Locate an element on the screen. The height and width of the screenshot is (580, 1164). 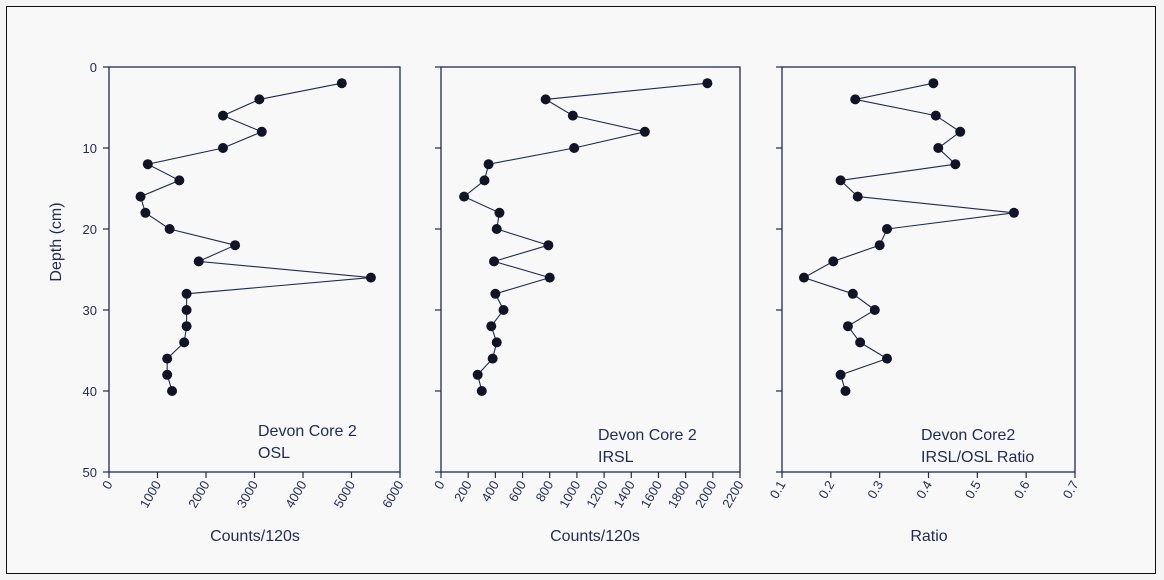
x-tick-label: 200 is located at coordinates (463, 491).